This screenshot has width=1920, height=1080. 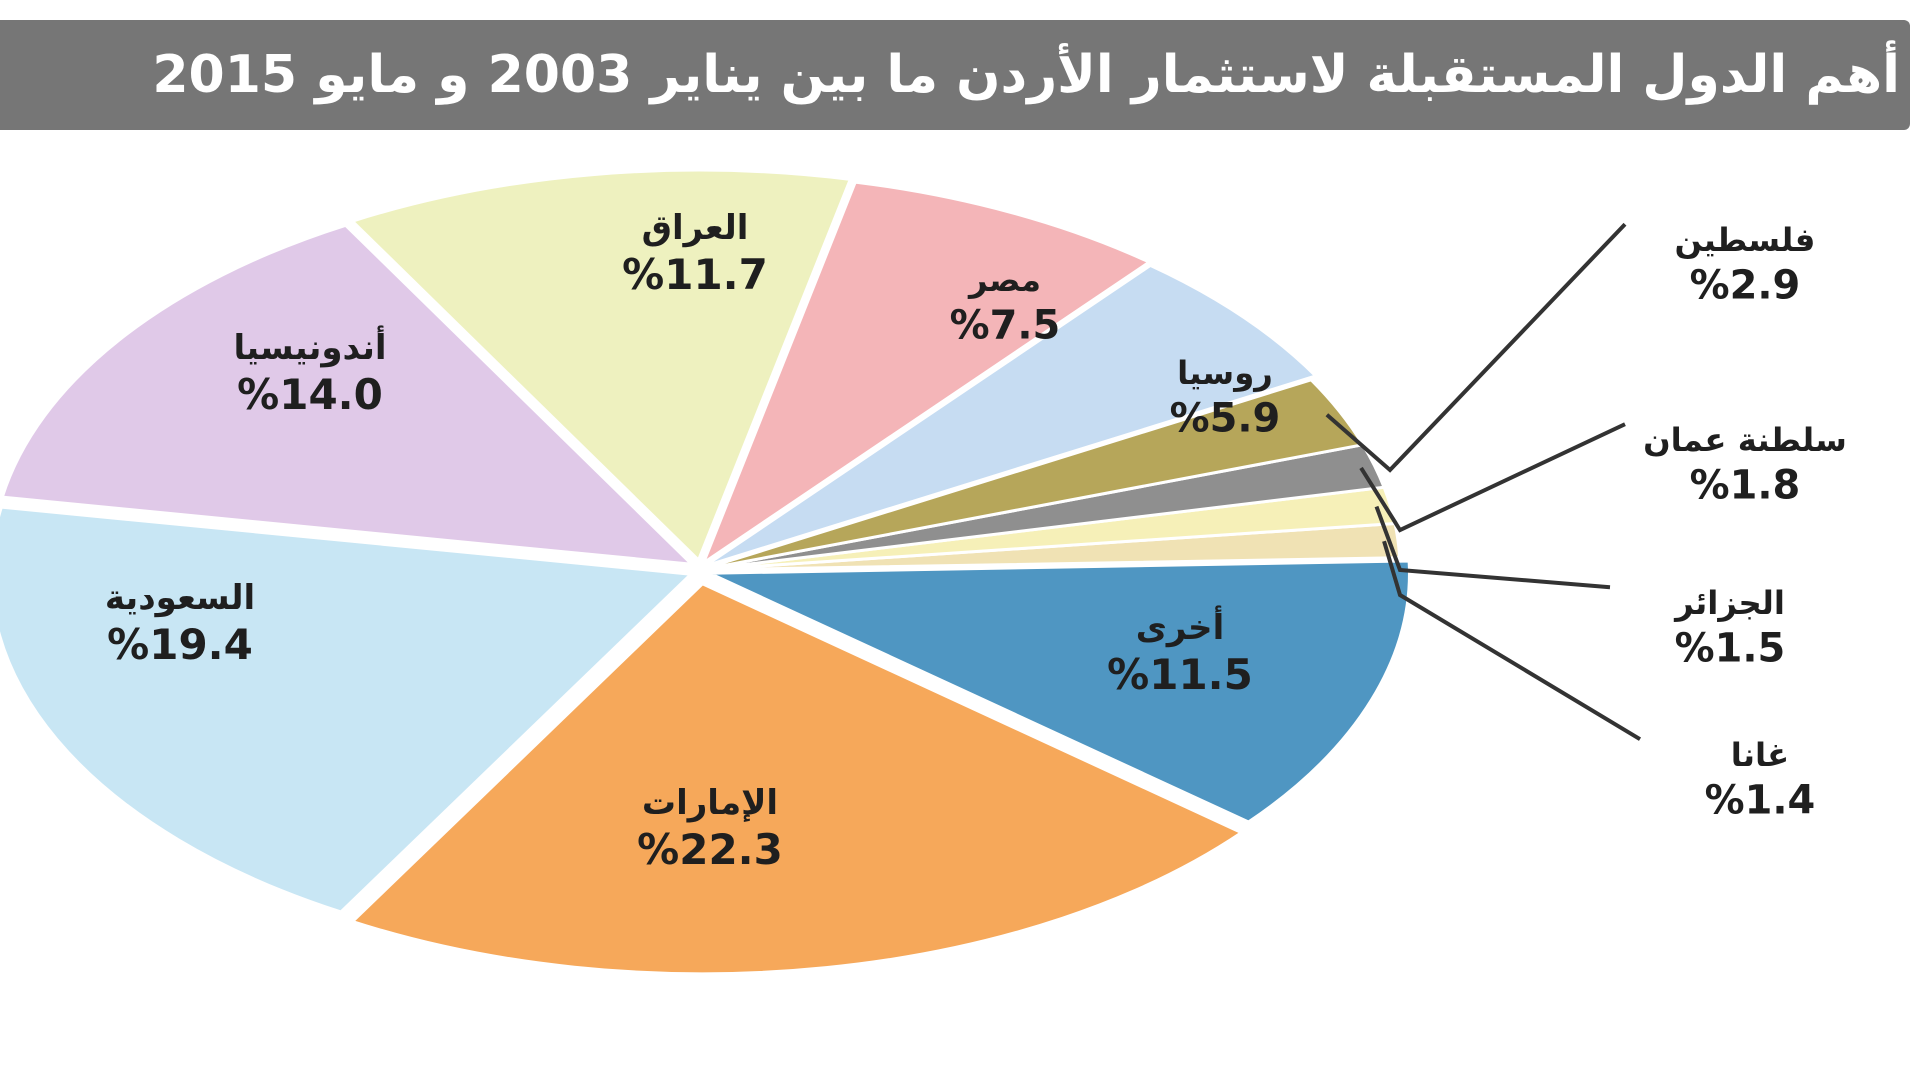 I want to click on slice-value-label: %5.9, so click(x=1225, y=418).